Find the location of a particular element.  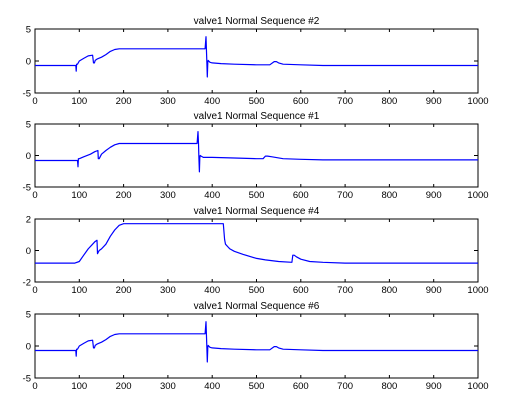

y-tick-label: 2 is located at coordinates (28, 220).